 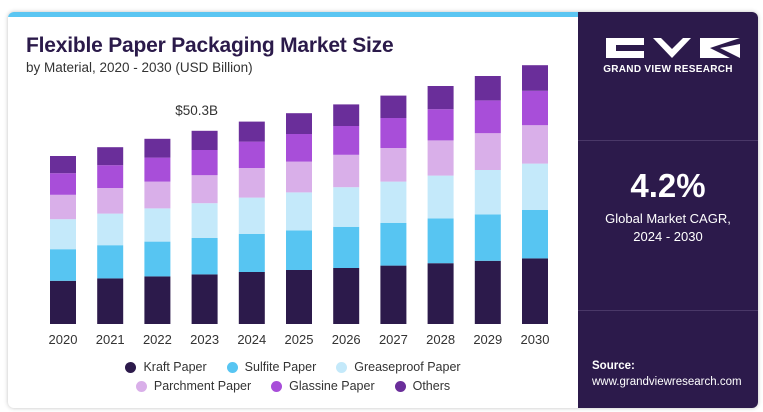 What do you see at coordinates (346, 115) in the screenshot?
I see `bar-segment-others-2026` at bounding box center [346, 115].